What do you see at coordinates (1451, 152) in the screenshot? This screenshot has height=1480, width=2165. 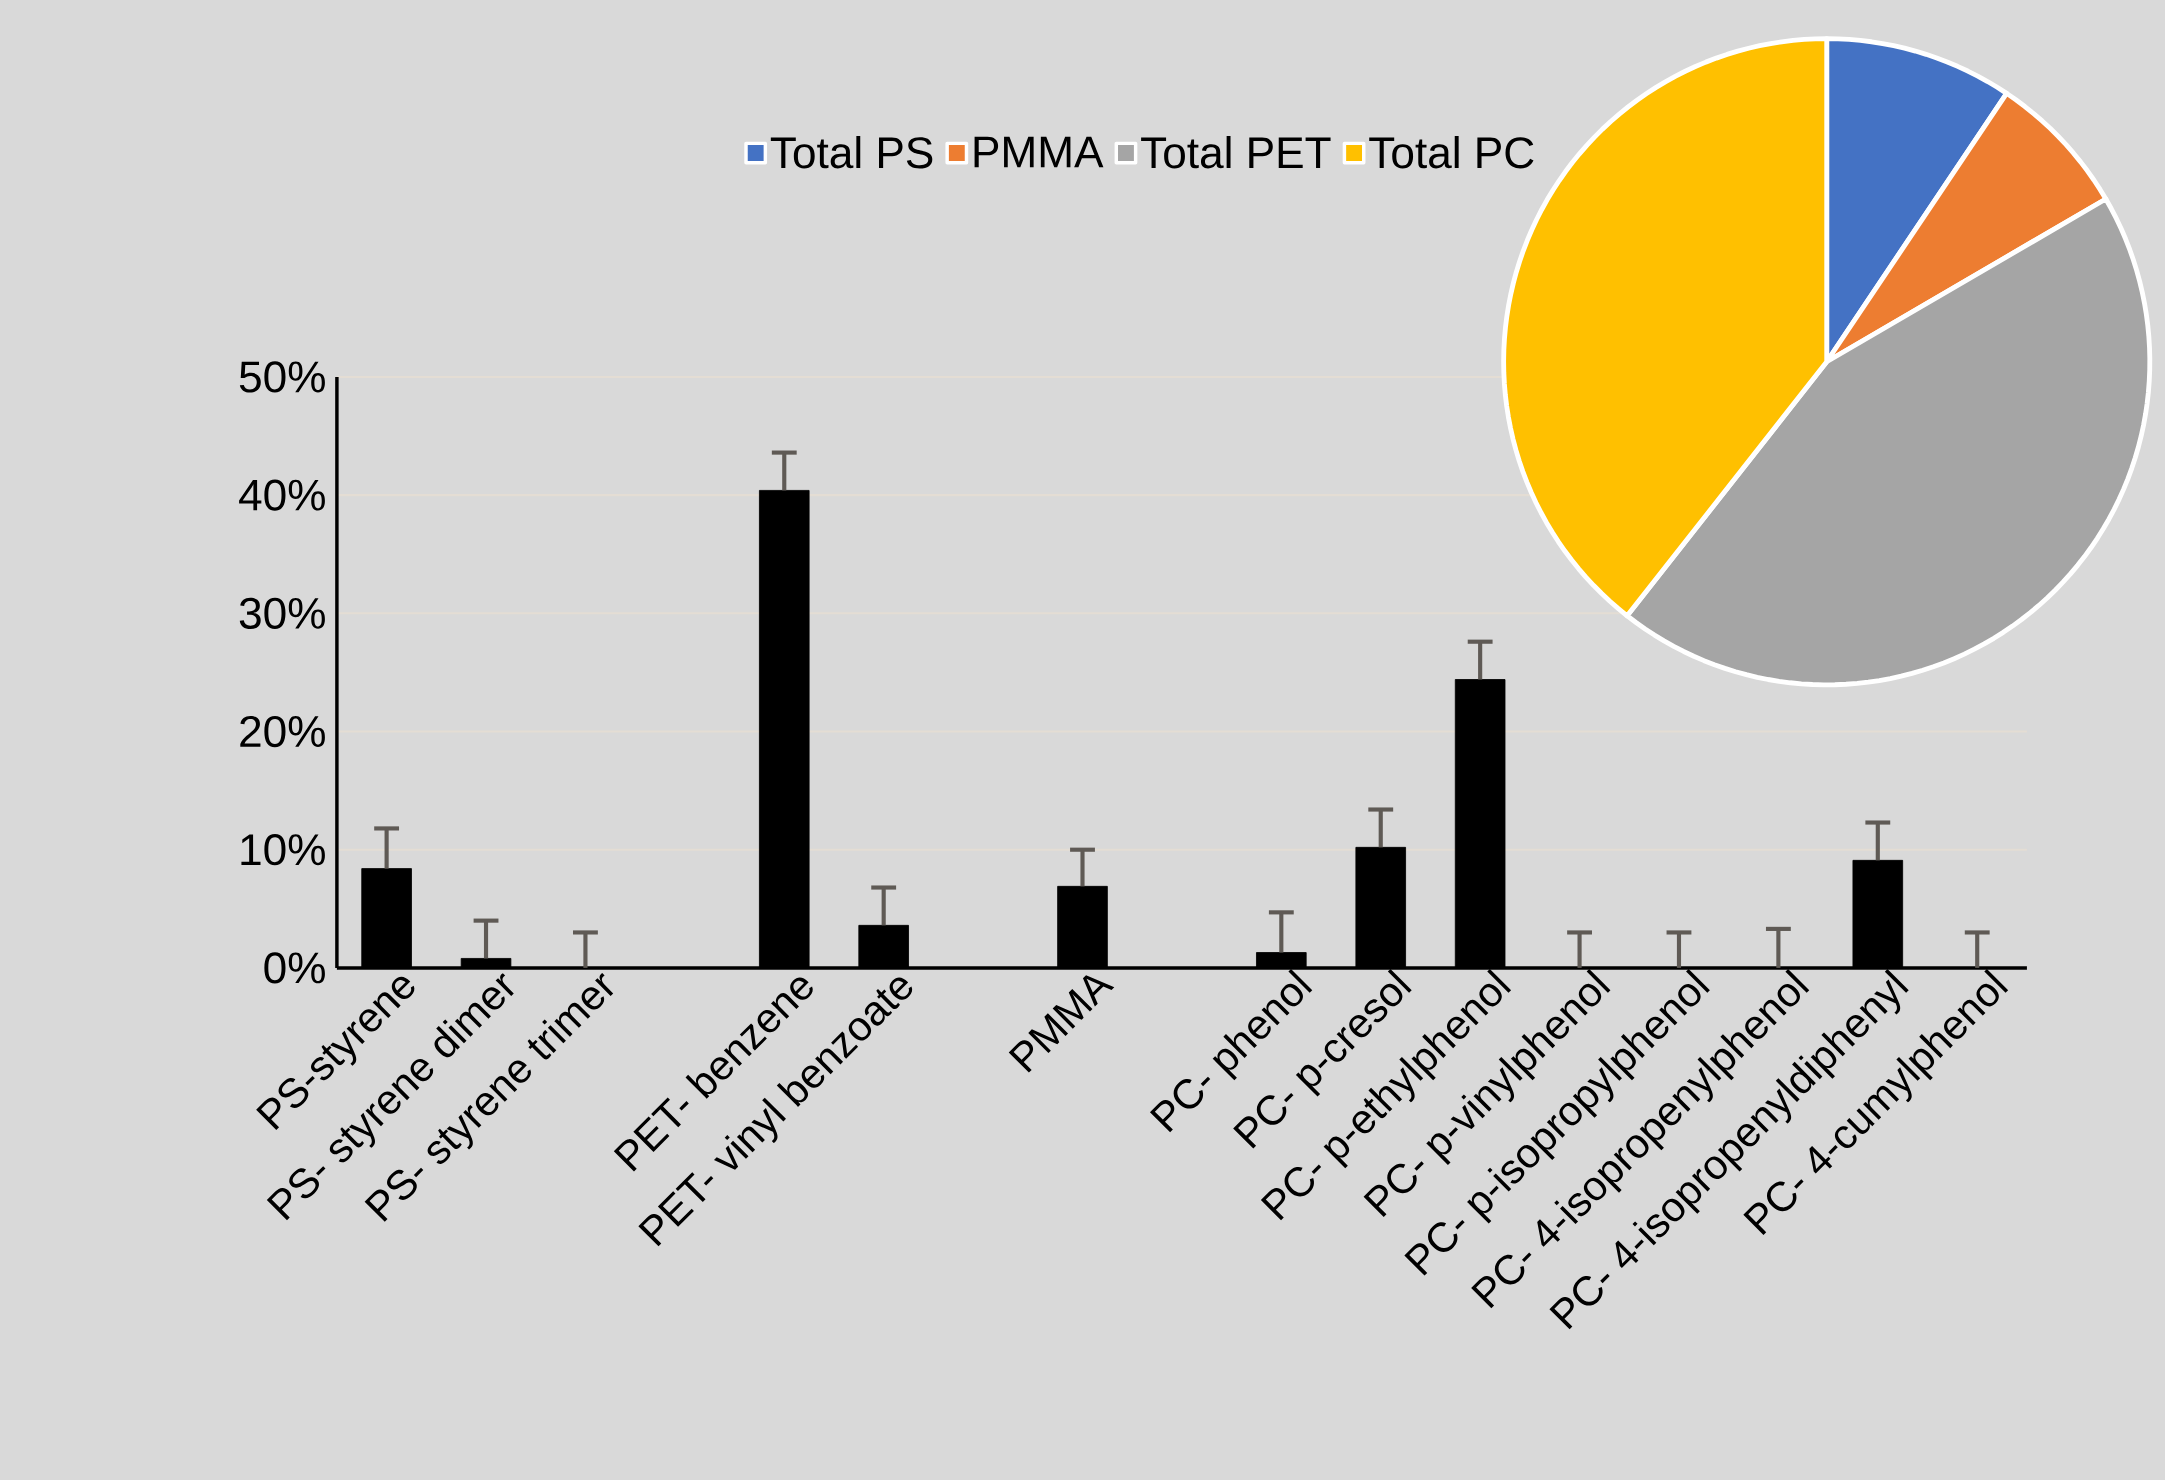 I see `legend-label: Total PC` at bounding box center [1451, 152].